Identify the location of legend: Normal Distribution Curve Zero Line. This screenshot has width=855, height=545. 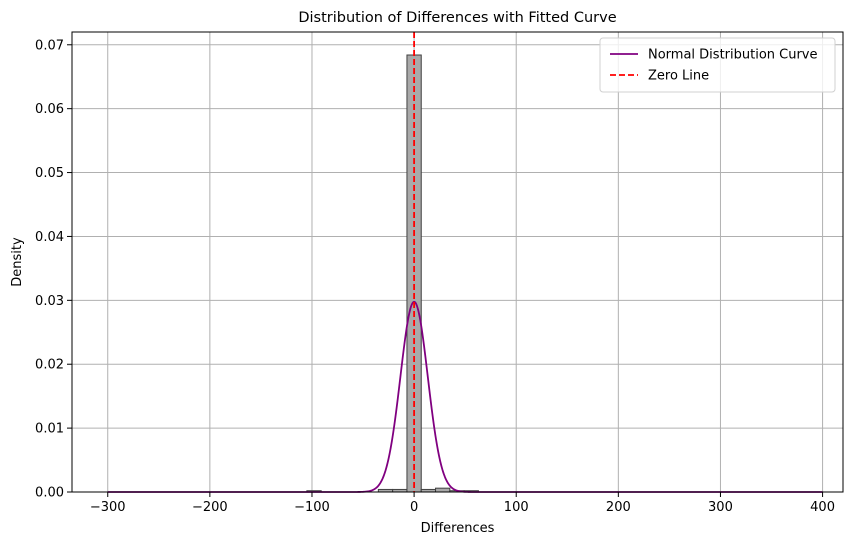
(717, 65).